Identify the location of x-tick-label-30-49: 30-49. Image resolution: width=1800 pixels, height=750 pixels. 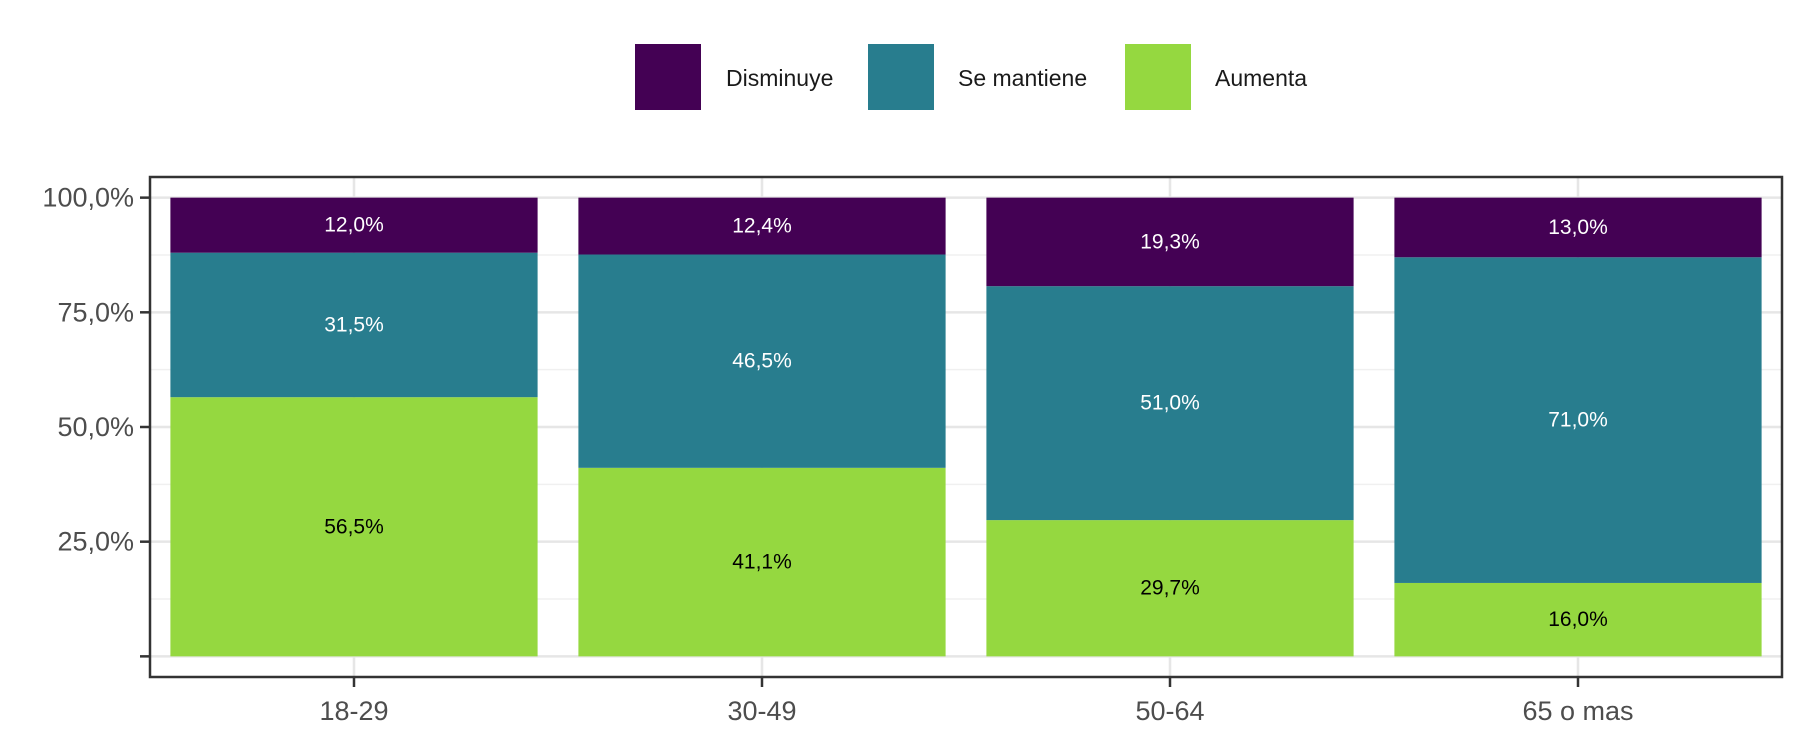
(761, 711).